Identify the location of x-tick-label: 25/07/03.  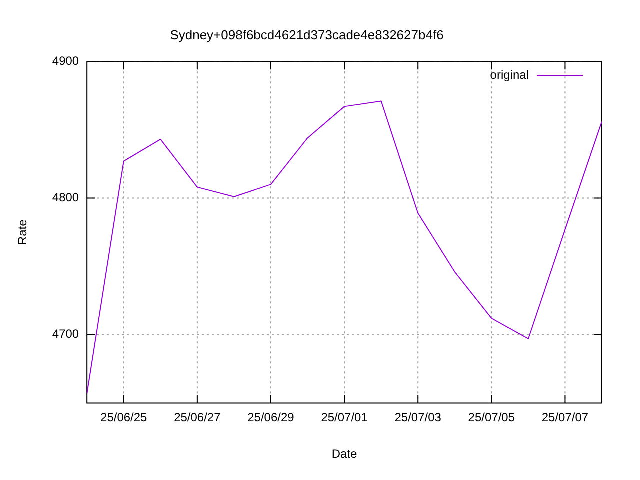
(418, 417).